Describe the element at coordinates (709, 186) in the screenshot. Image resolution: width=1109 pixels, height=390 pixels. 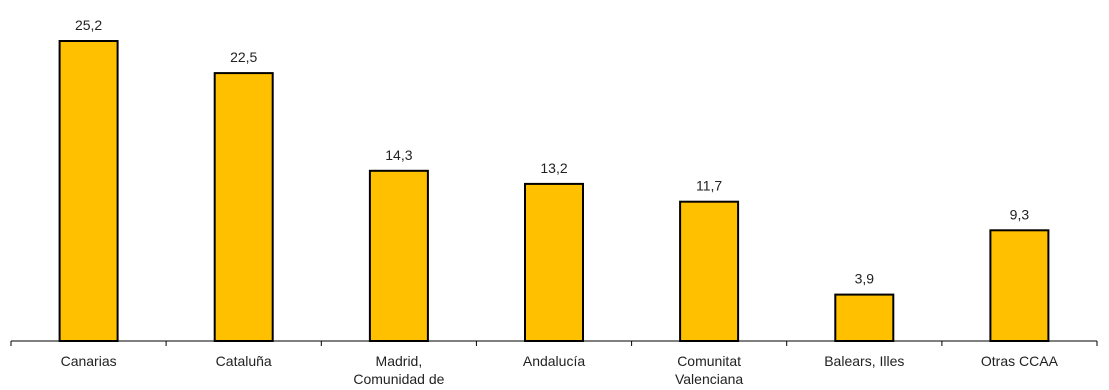
I see `value-label-4: 11,7` at that location.